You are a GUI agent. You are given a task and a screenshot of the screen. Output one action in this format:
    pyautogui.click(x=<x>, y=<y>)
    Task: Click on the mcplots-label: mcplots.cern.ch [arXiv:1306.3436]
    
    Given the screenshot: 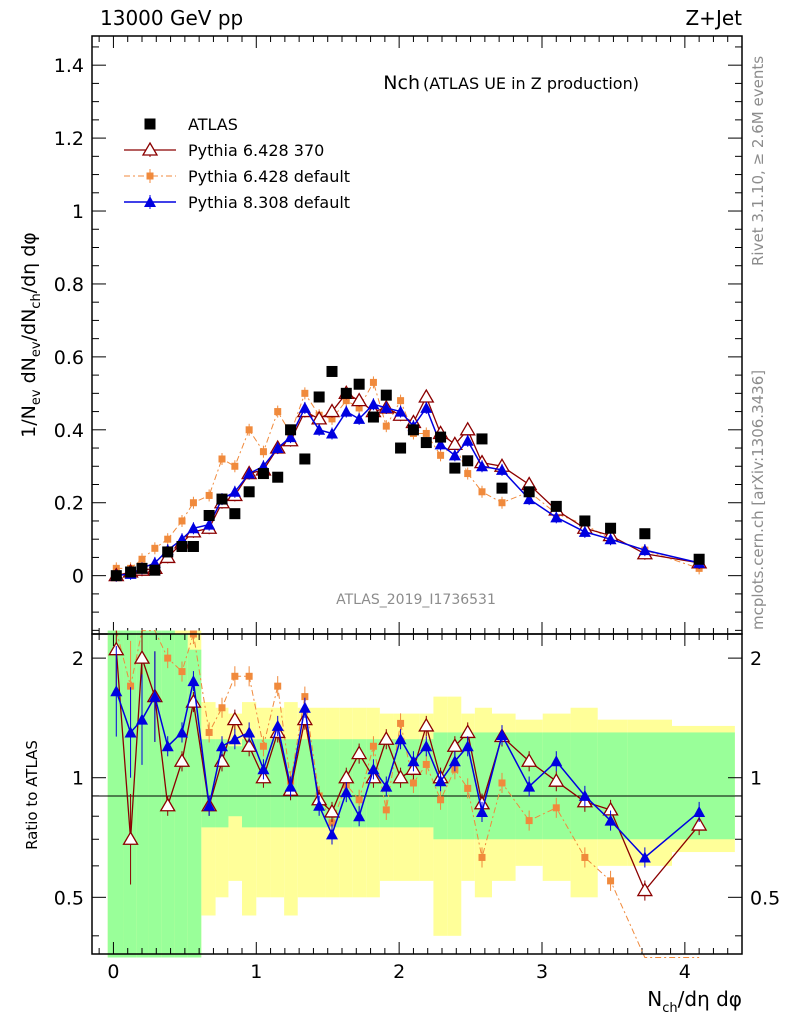 What is the action you would take?
    pyautogui.click(x=758, y=500)
    